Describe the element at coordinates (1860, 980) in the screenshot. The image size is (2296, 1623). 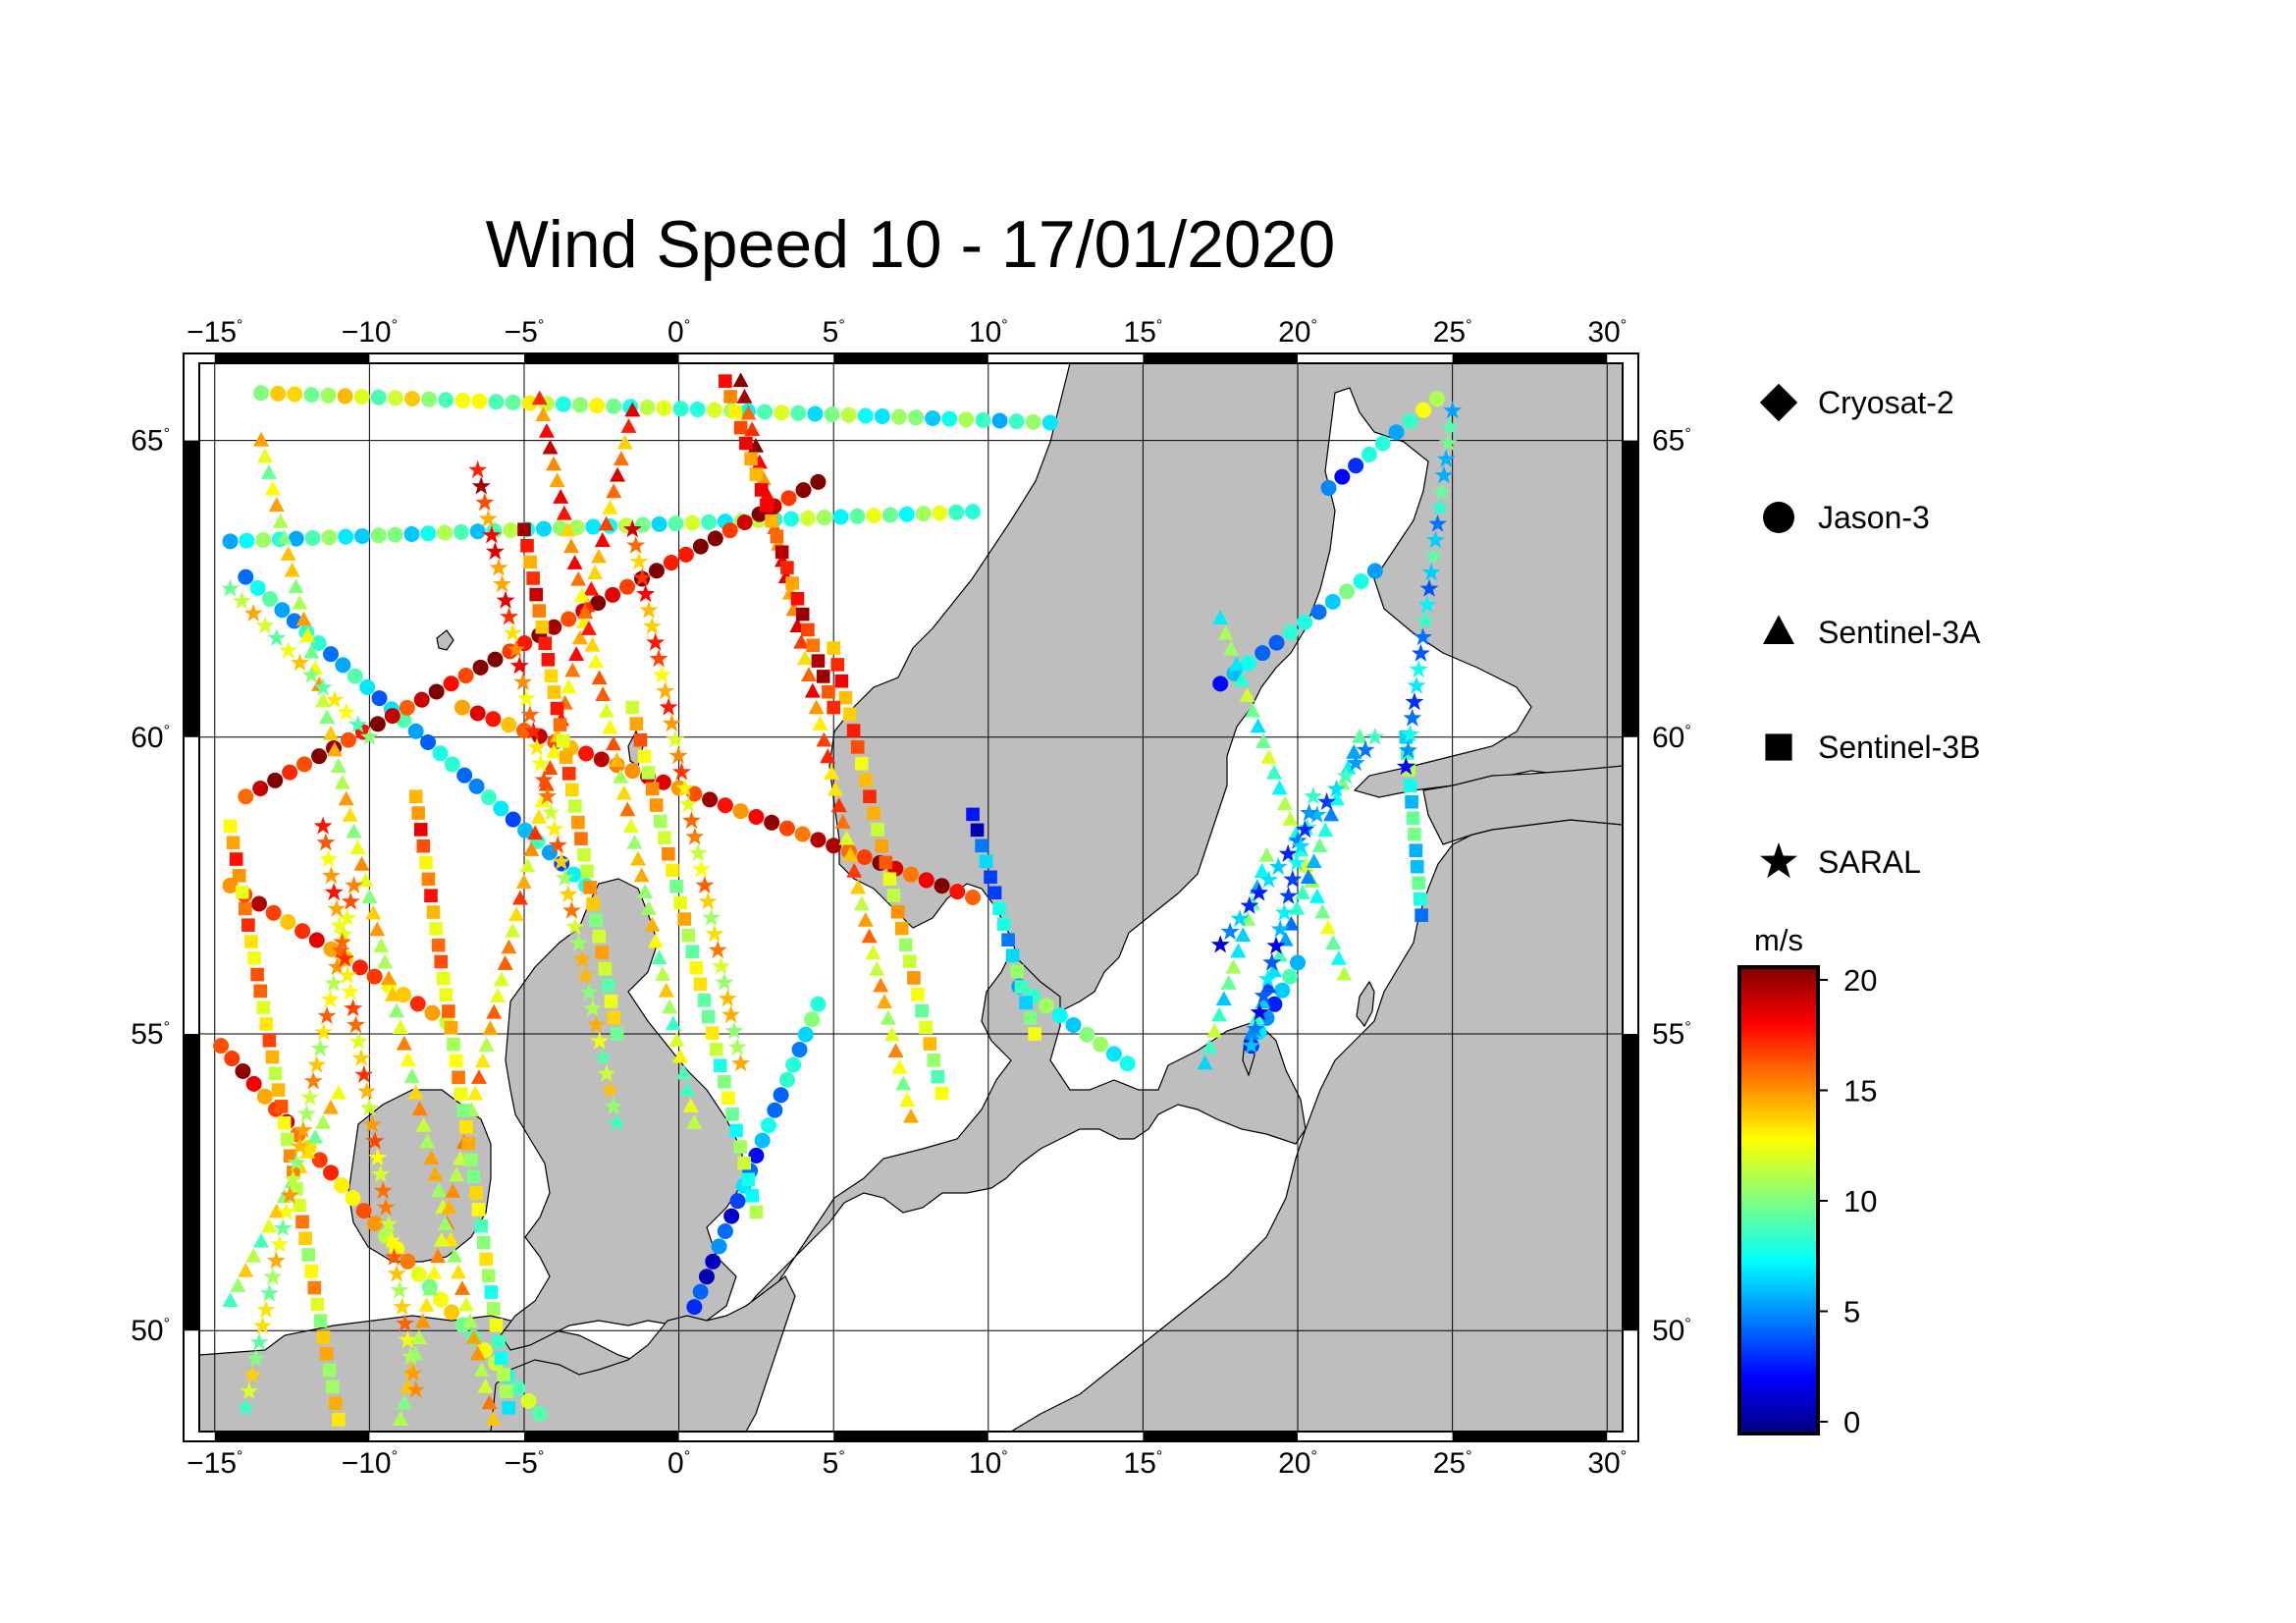
I see `colorbar-tick-label: 20` at that location.